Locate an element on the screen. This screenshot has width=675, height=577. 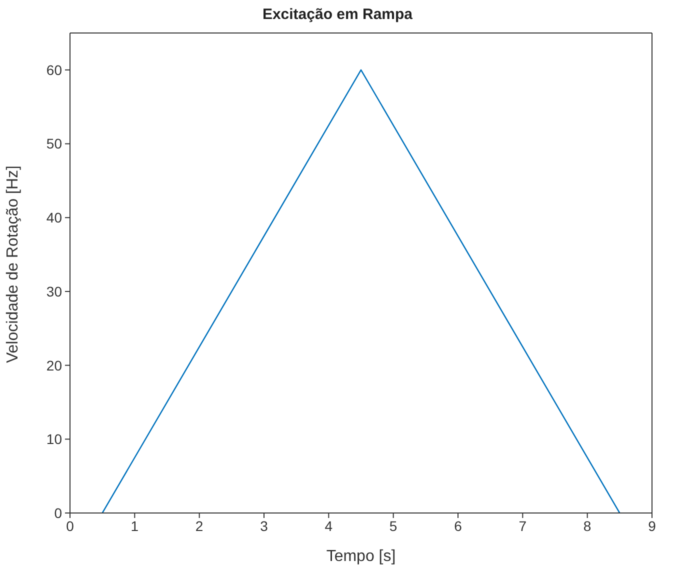
x-tick-label: 5 is located at coordinates (393, 526).